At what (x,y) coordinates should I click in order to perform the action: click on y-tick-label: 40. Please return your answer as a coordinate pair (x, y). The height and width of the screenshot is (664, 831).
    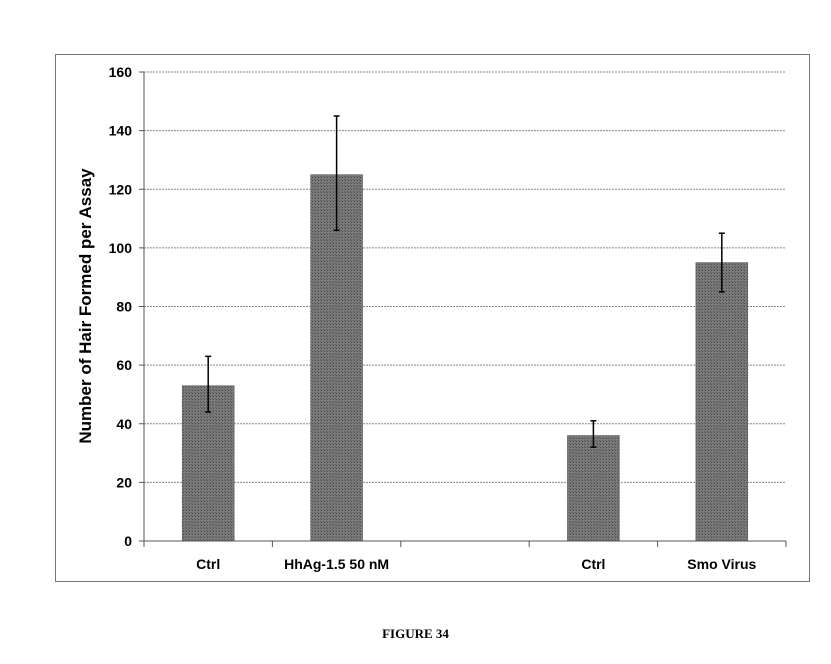
    Looking at the image, I should click on (124, 424).